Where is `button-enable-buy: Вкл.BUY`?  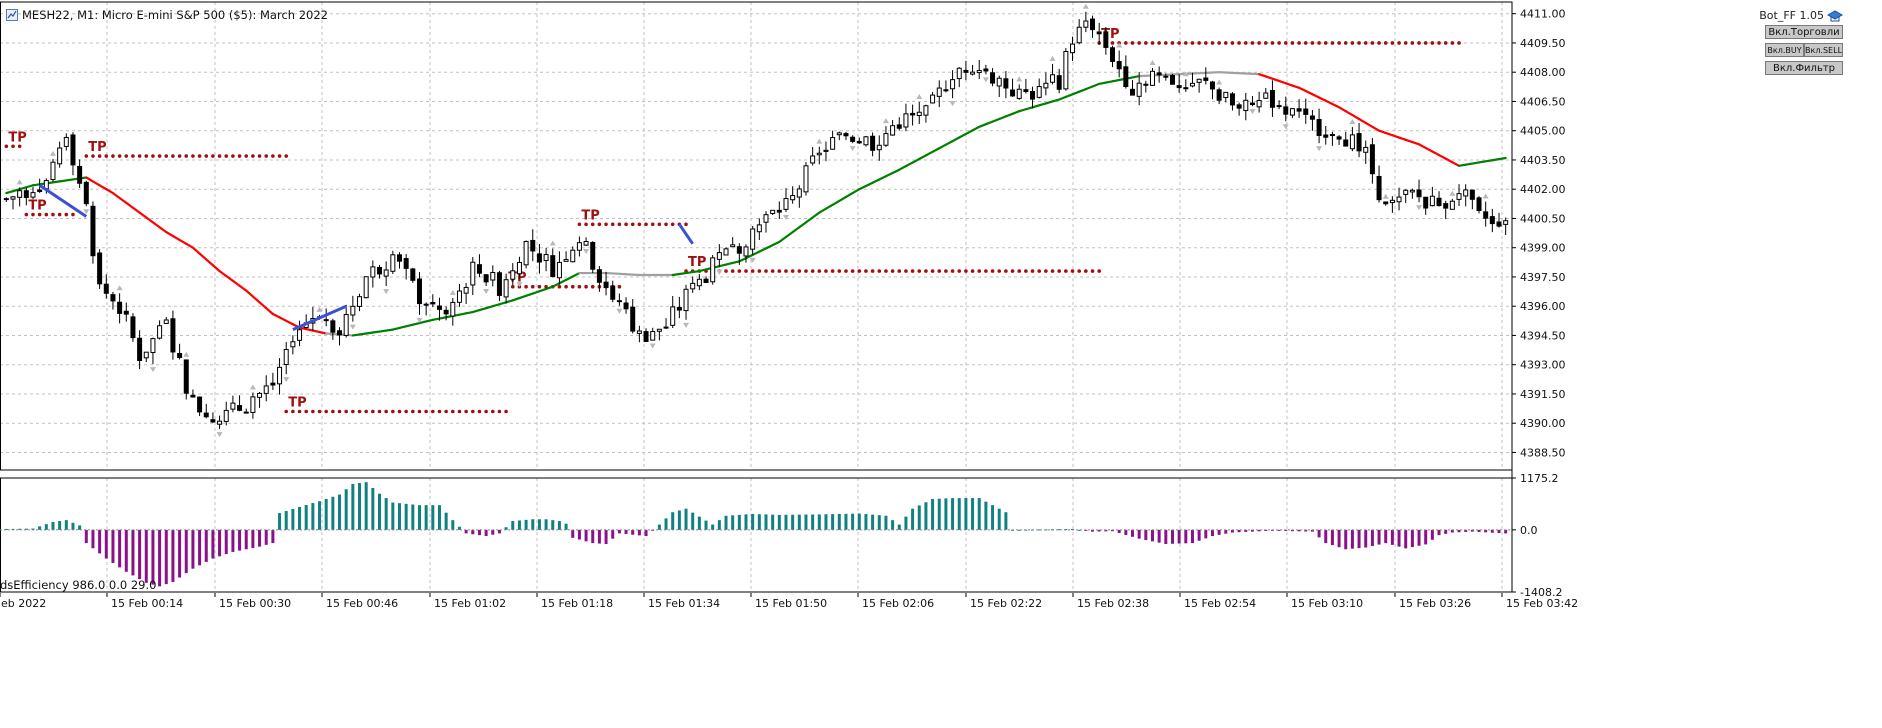 button-enable-buy: Вкл.BUY is located at coordinates (1784, 50).